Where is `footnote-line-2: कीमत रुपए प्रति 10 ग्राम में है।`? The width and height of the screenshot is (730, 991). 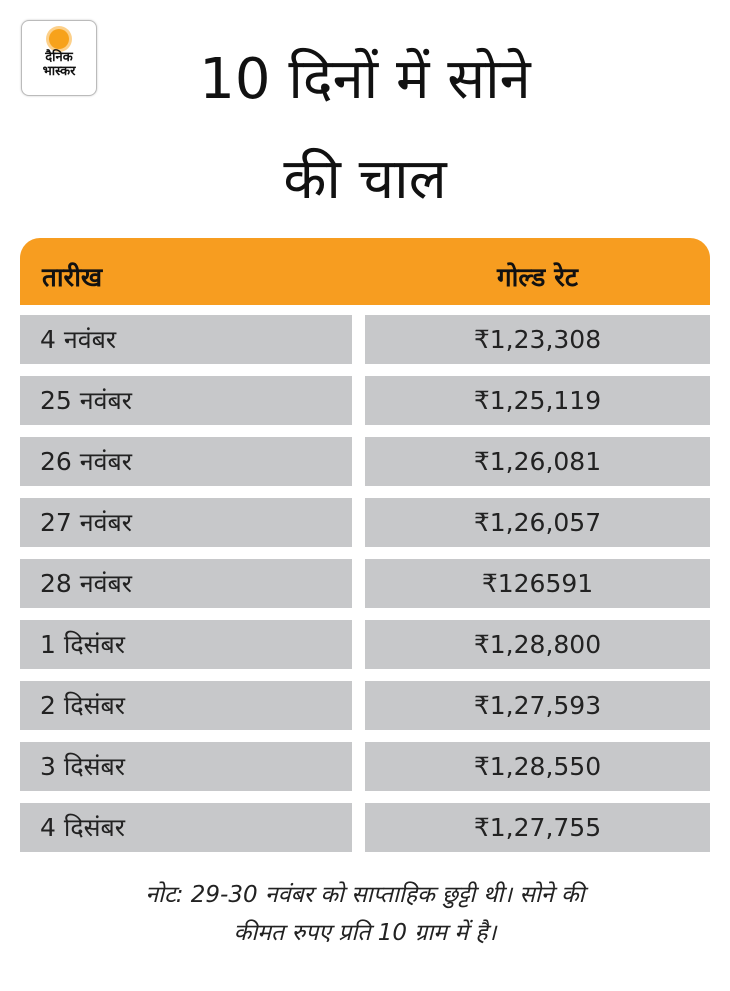
footnote-line-2: कीमत रुपए प्रति 10 ग्राम में है। is located at coordinates (365, 933).